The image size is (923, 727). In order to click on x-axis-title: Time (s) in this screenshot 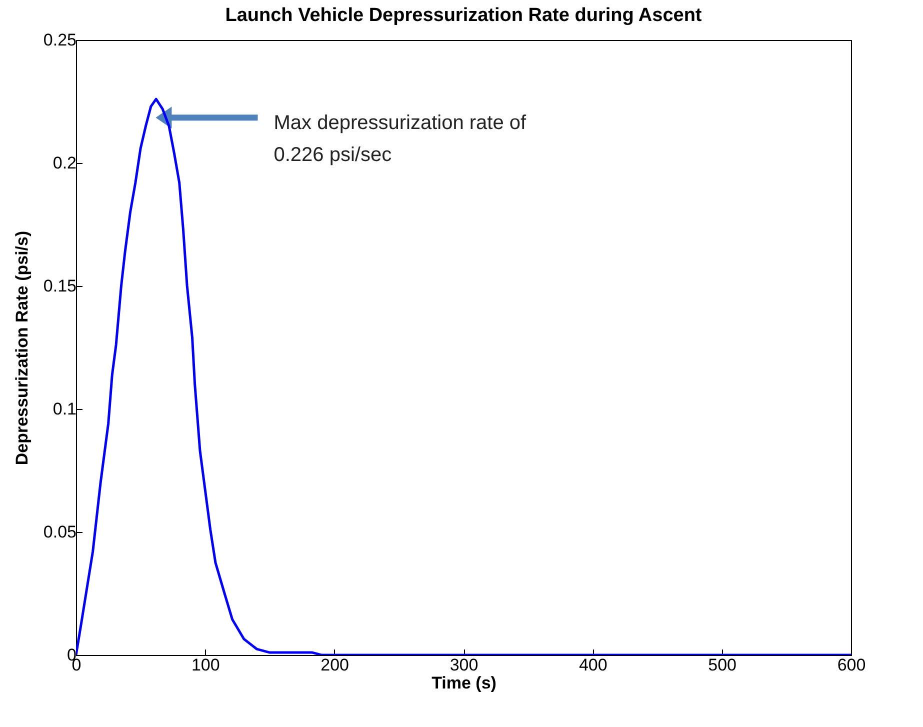, I will do `click(464, 683)`.